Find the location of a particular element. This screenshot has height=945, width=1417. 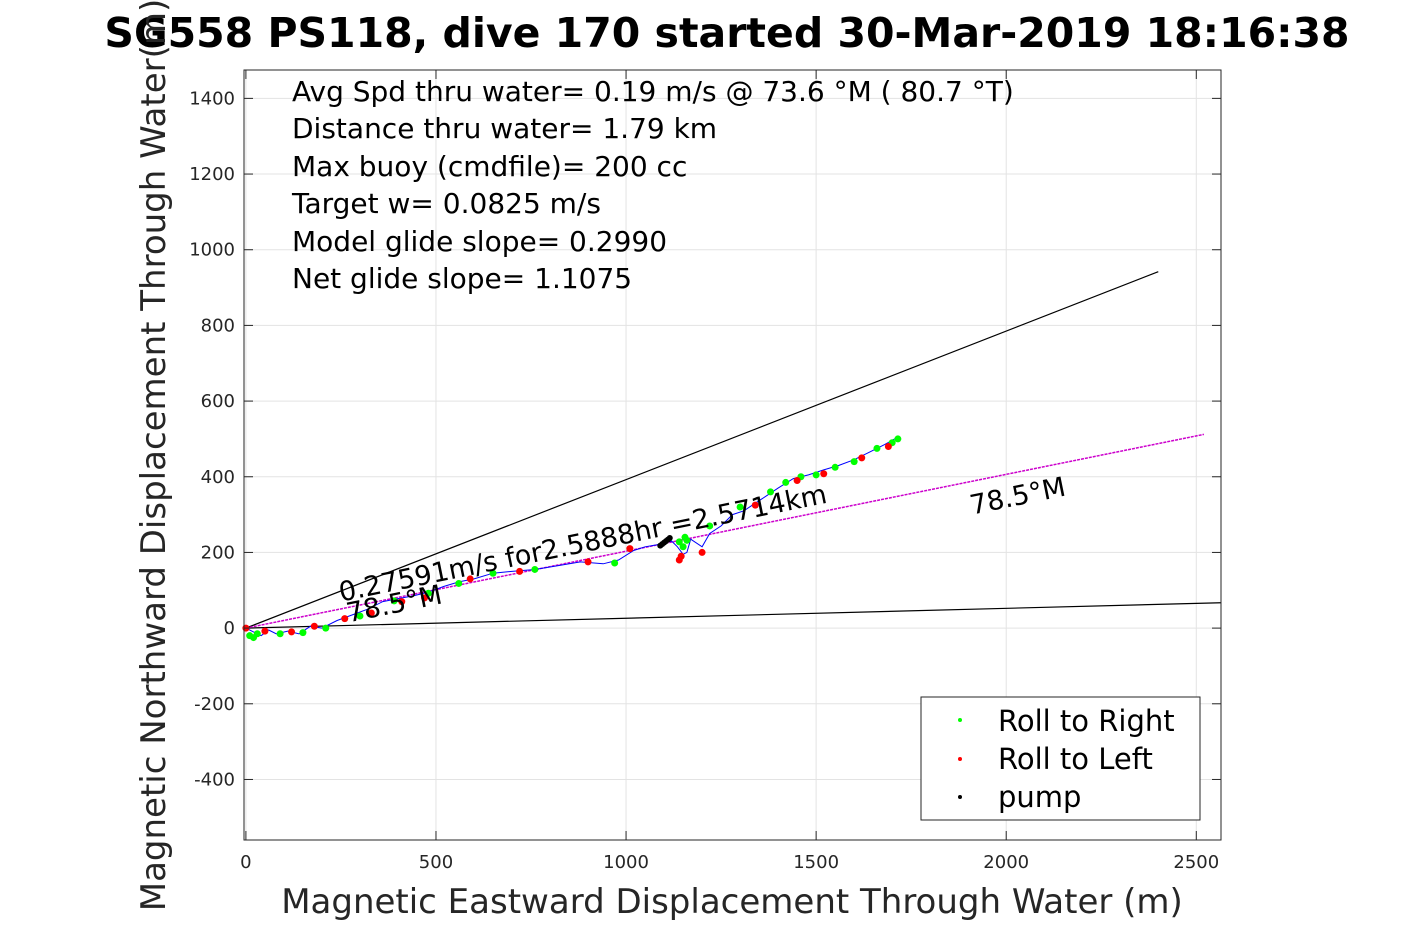

x-tick-label: 1000 is located at coordinates (626, 862).